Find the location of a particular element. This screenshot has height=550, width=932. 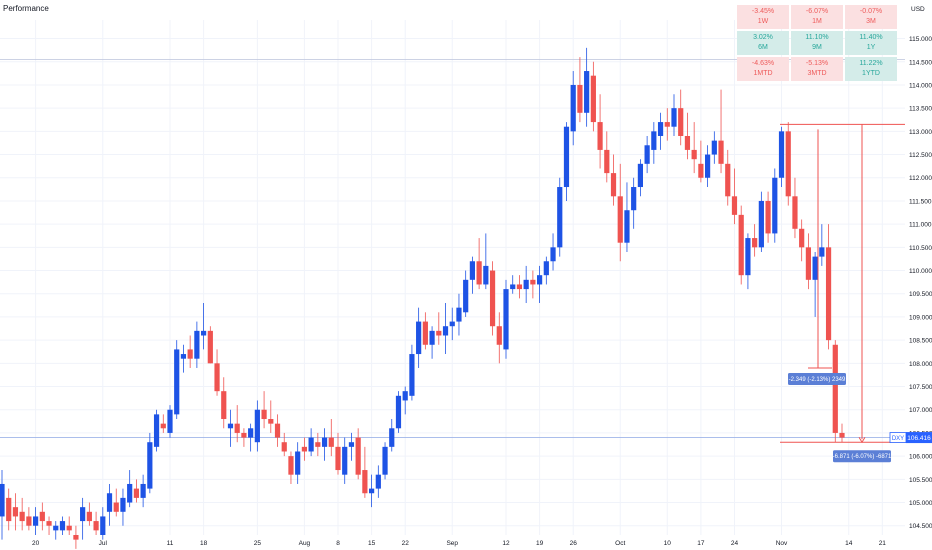

x-tick-label: 26 is located at coordinates (574, 543).